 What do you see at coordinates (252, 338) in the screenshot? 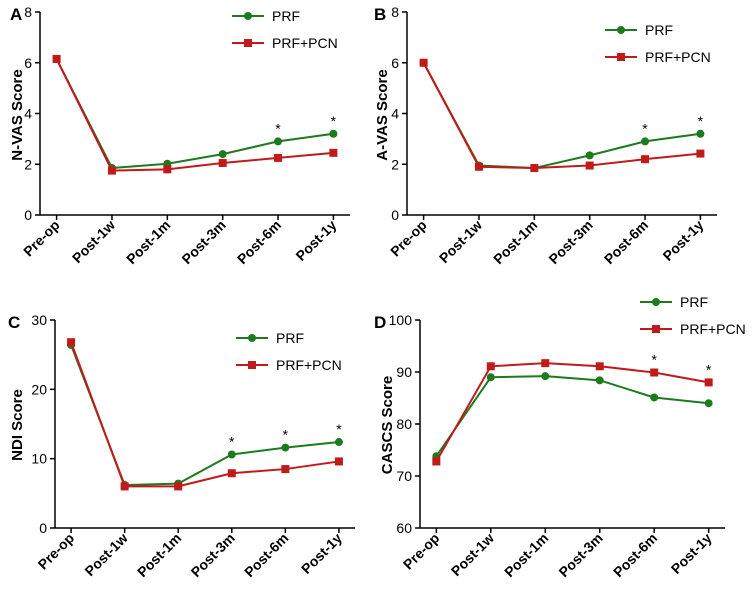
I see `panel-c-legend-prf-marker` at bounding box center [252, 338].